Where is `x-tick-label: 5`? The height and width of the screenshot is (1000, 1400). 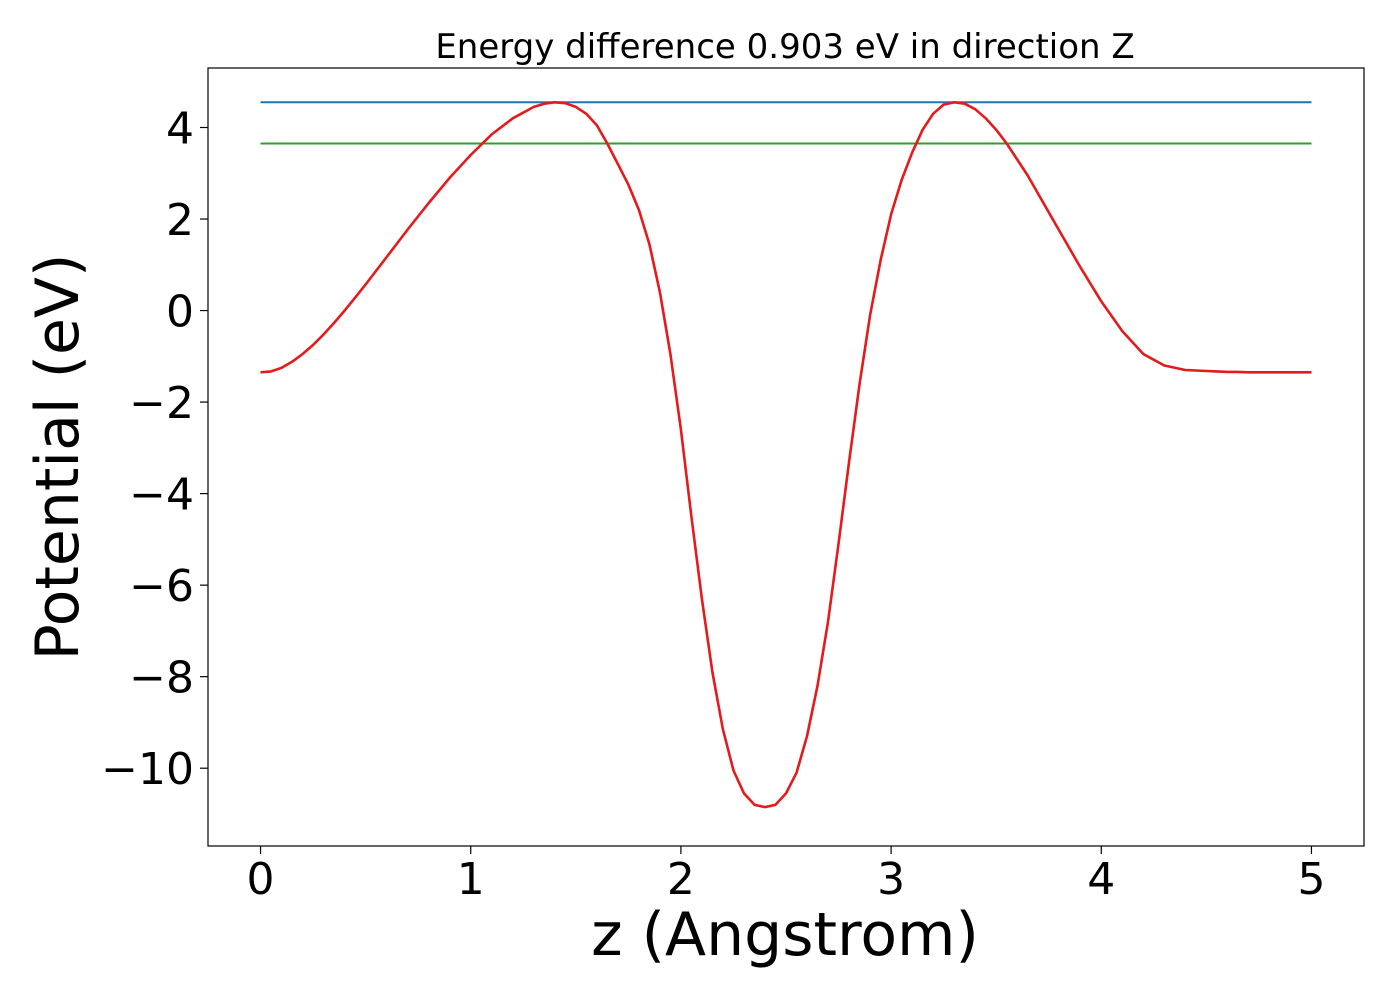
x-tick-label: 5 is located at coordinates (1311, 879).